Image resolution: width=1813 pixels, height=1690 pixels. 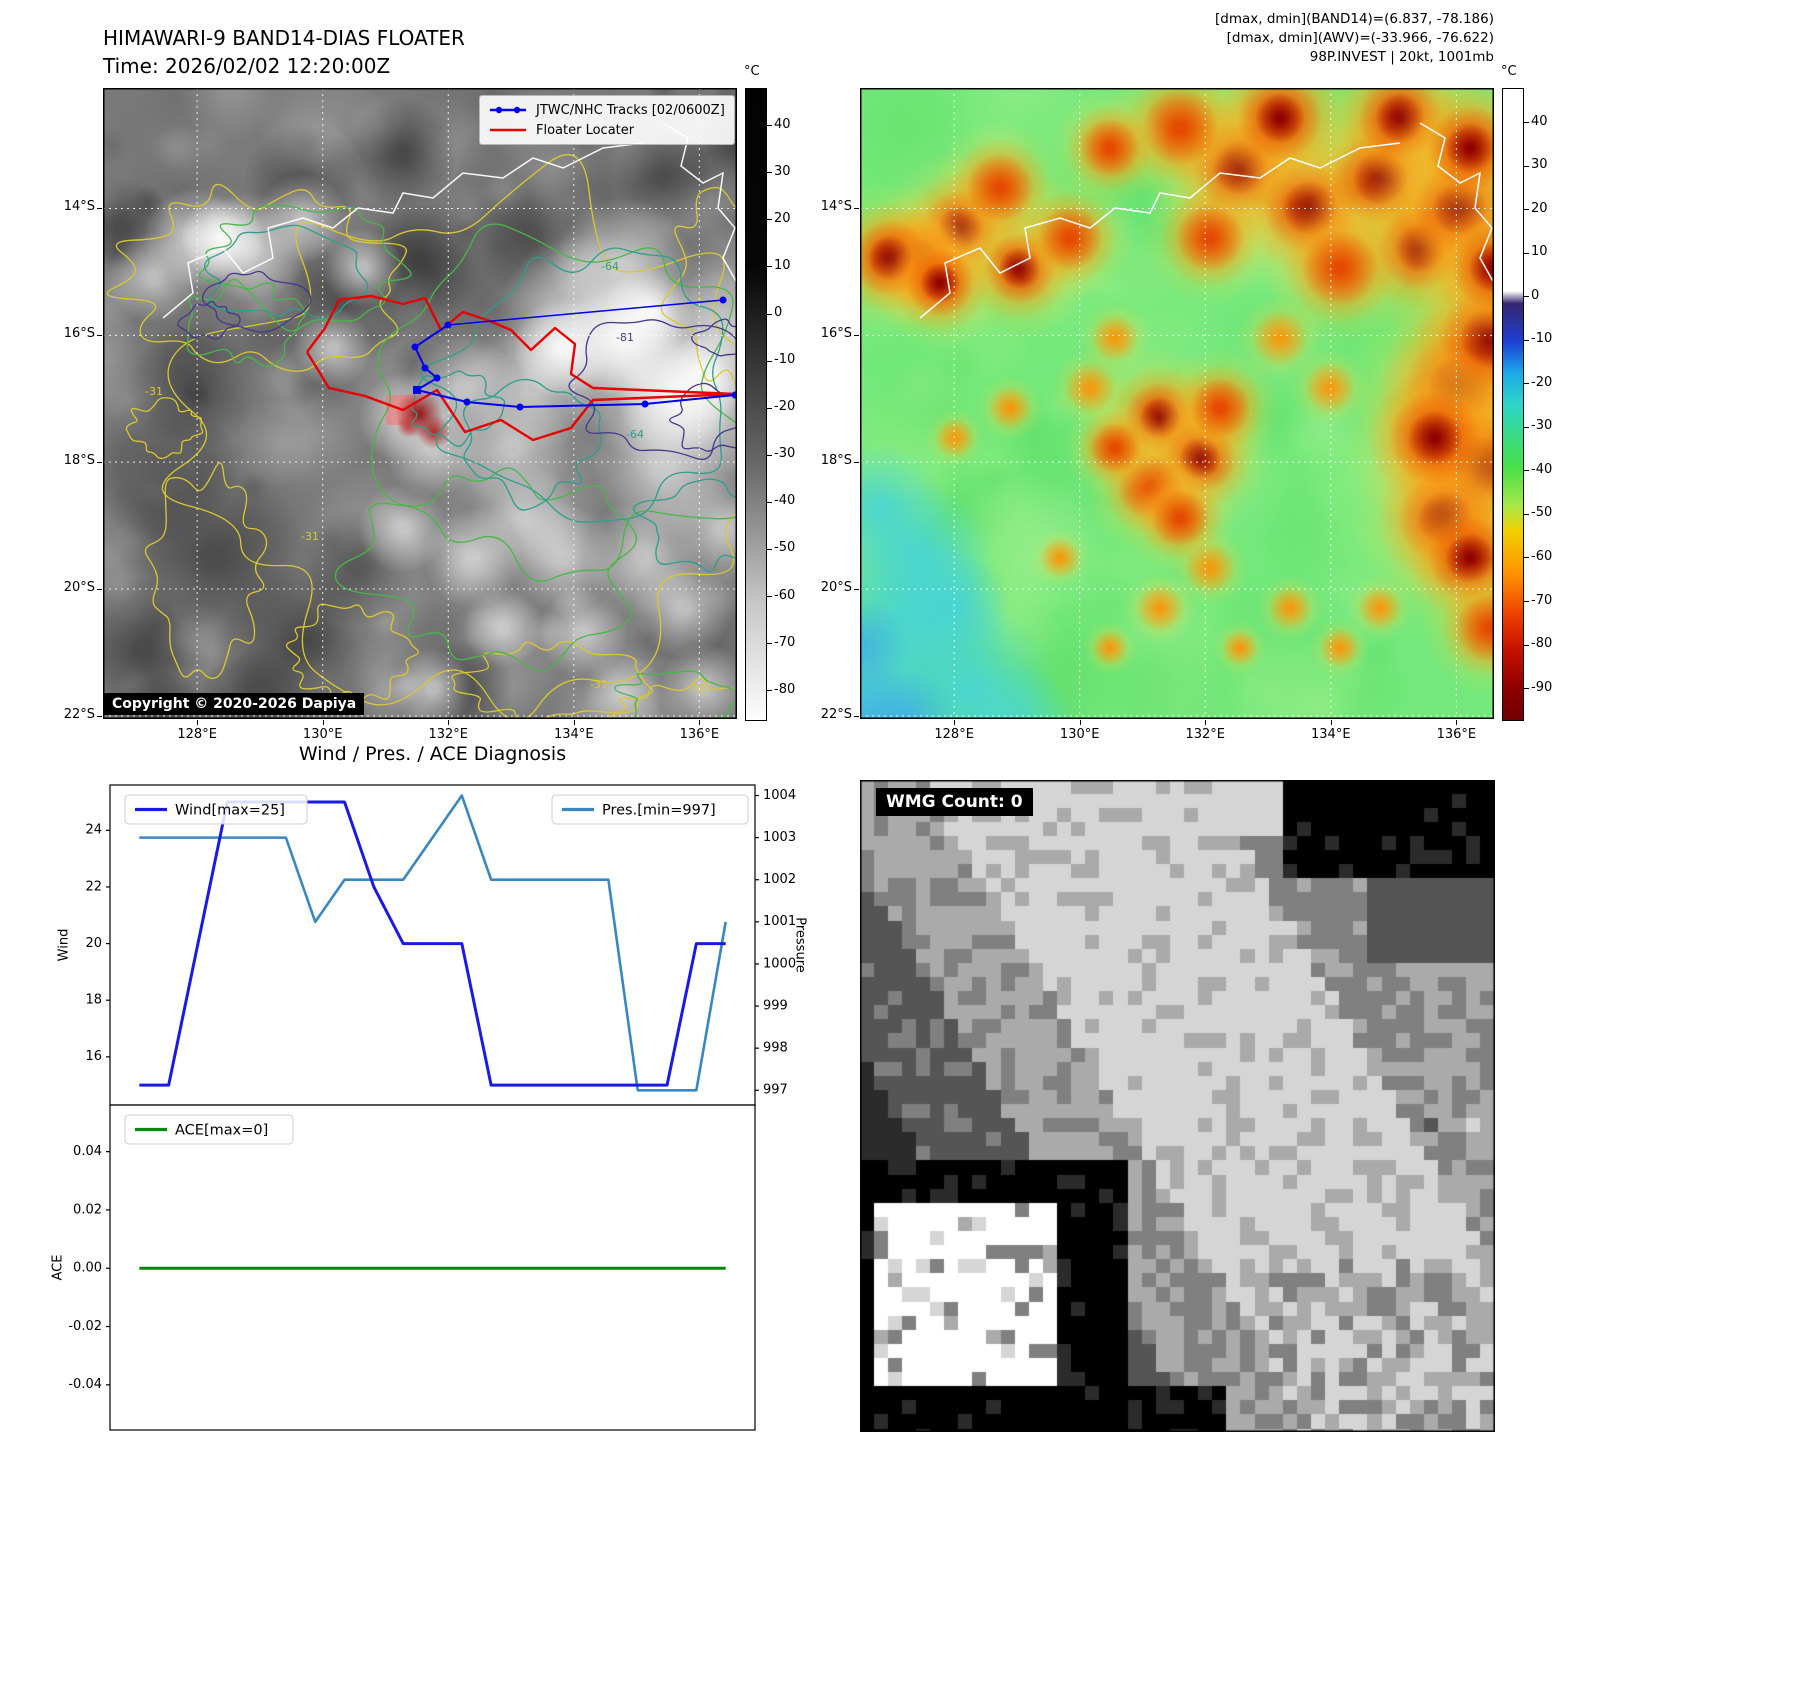 I want to click on band14-colorbar-unit: °C, so click(x=752, y=71).